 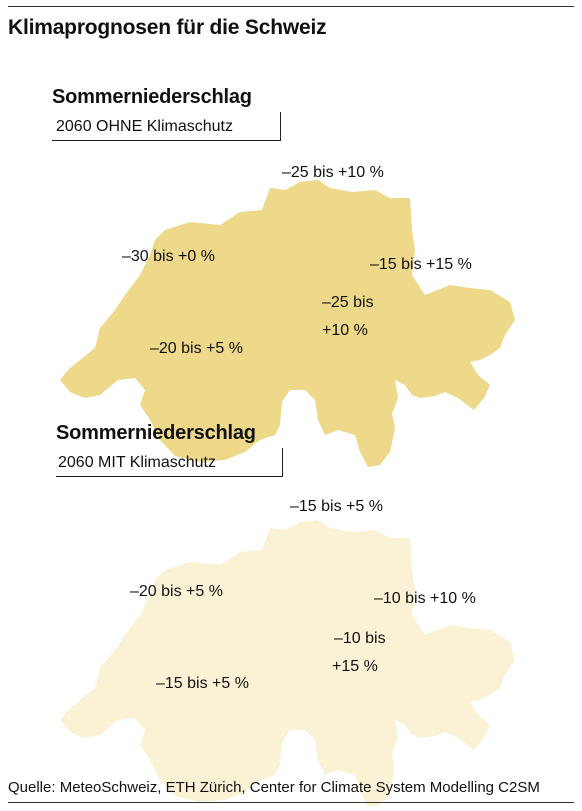 What do you see at coordinates (333, 172) in the screenshot?
I see `region-label-northeast: –25 bis +10 %` at bounding box center [333, 172].